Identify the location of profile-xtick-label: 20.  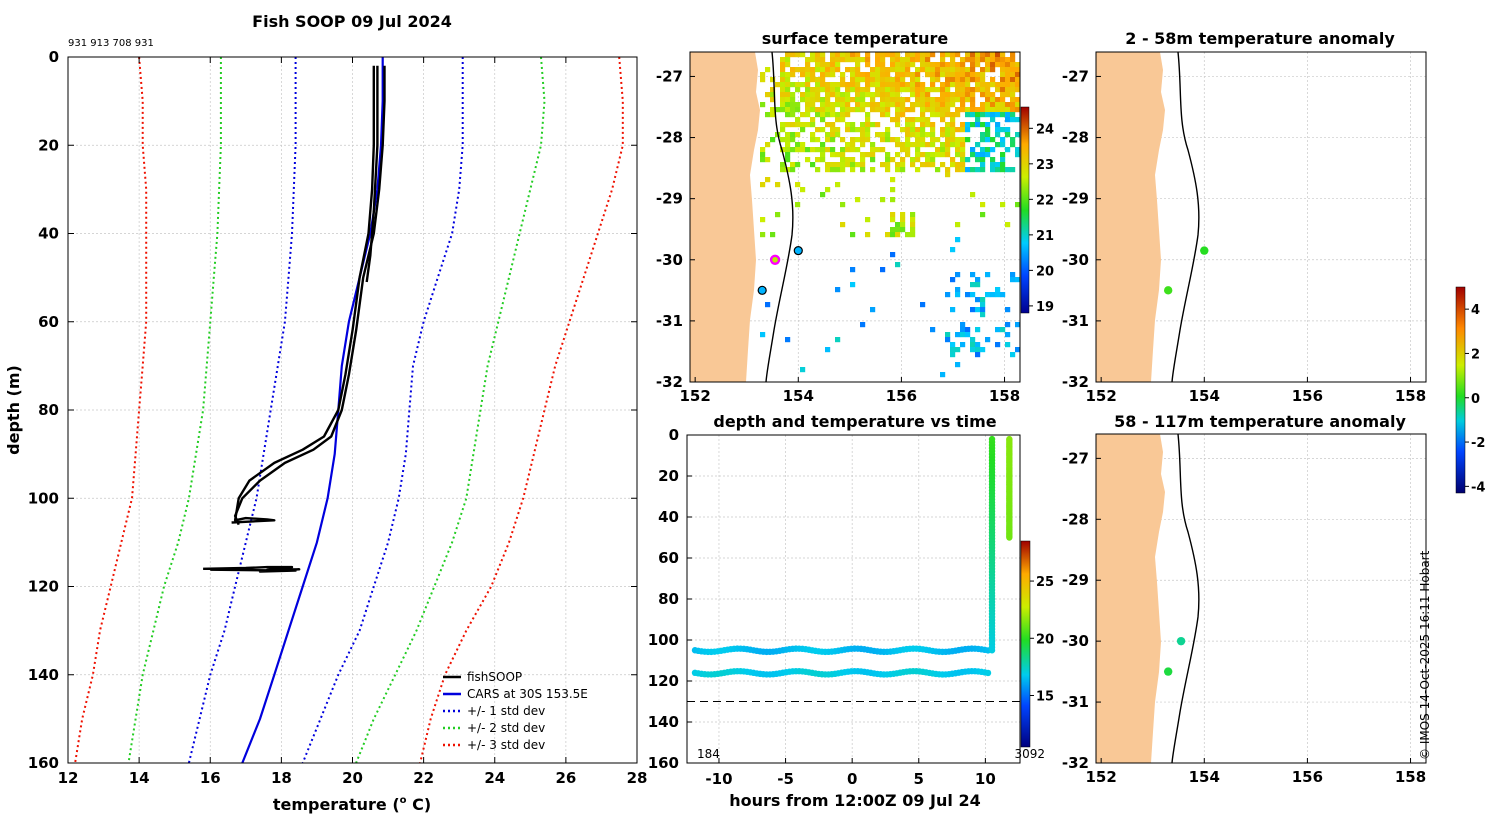
(352, 778).